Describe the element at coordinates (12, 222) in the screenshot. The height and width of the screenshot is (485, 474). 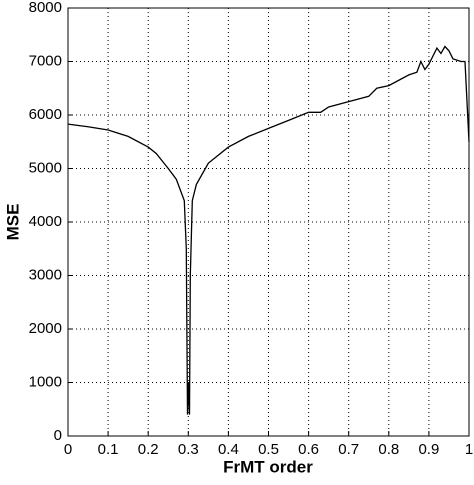
I see `y-axis-label: MSE` at that location.